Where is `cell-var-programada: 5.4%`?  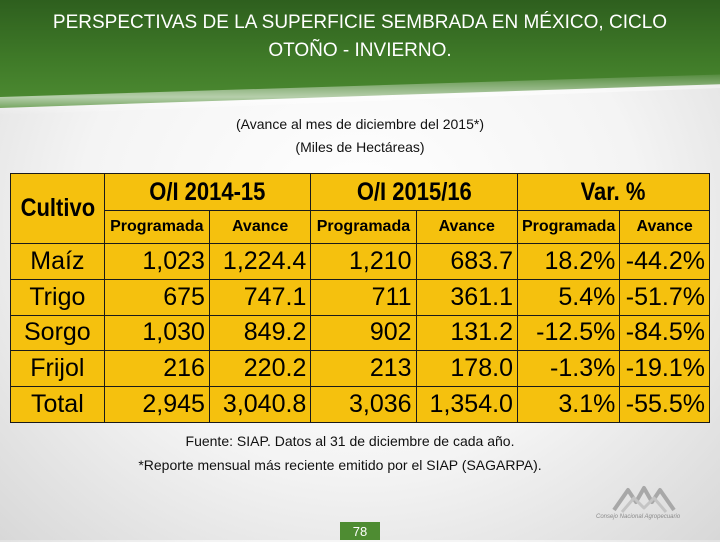 cell-var-programada: 5.4% is located at coordinates (568, 297).